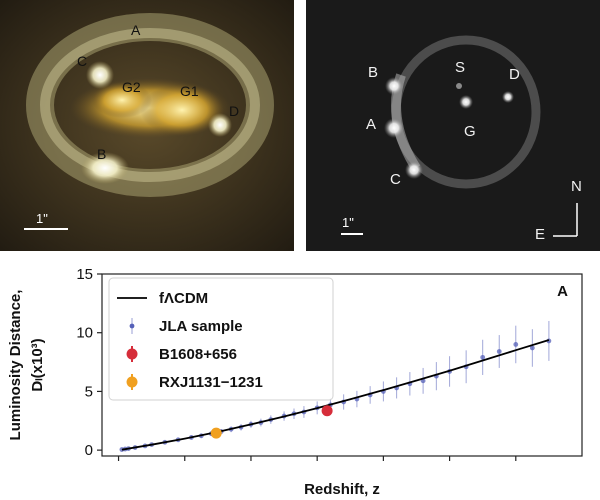 The height and width of the screenshot is (500, 600). Describe the element at coordinates (15, 365) in the screenshot. I see `y-axis-title-line1: Luminosity Distance,` at that location.